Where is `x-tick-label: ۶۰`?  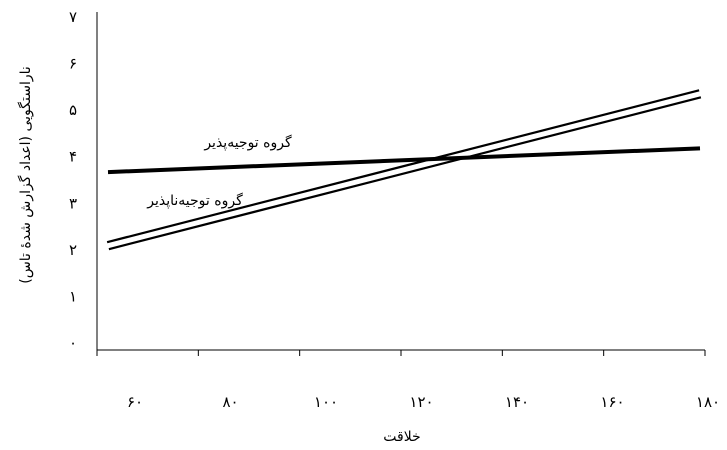 x-tick-label: ۶۰ is located at coordinates (135, 402).